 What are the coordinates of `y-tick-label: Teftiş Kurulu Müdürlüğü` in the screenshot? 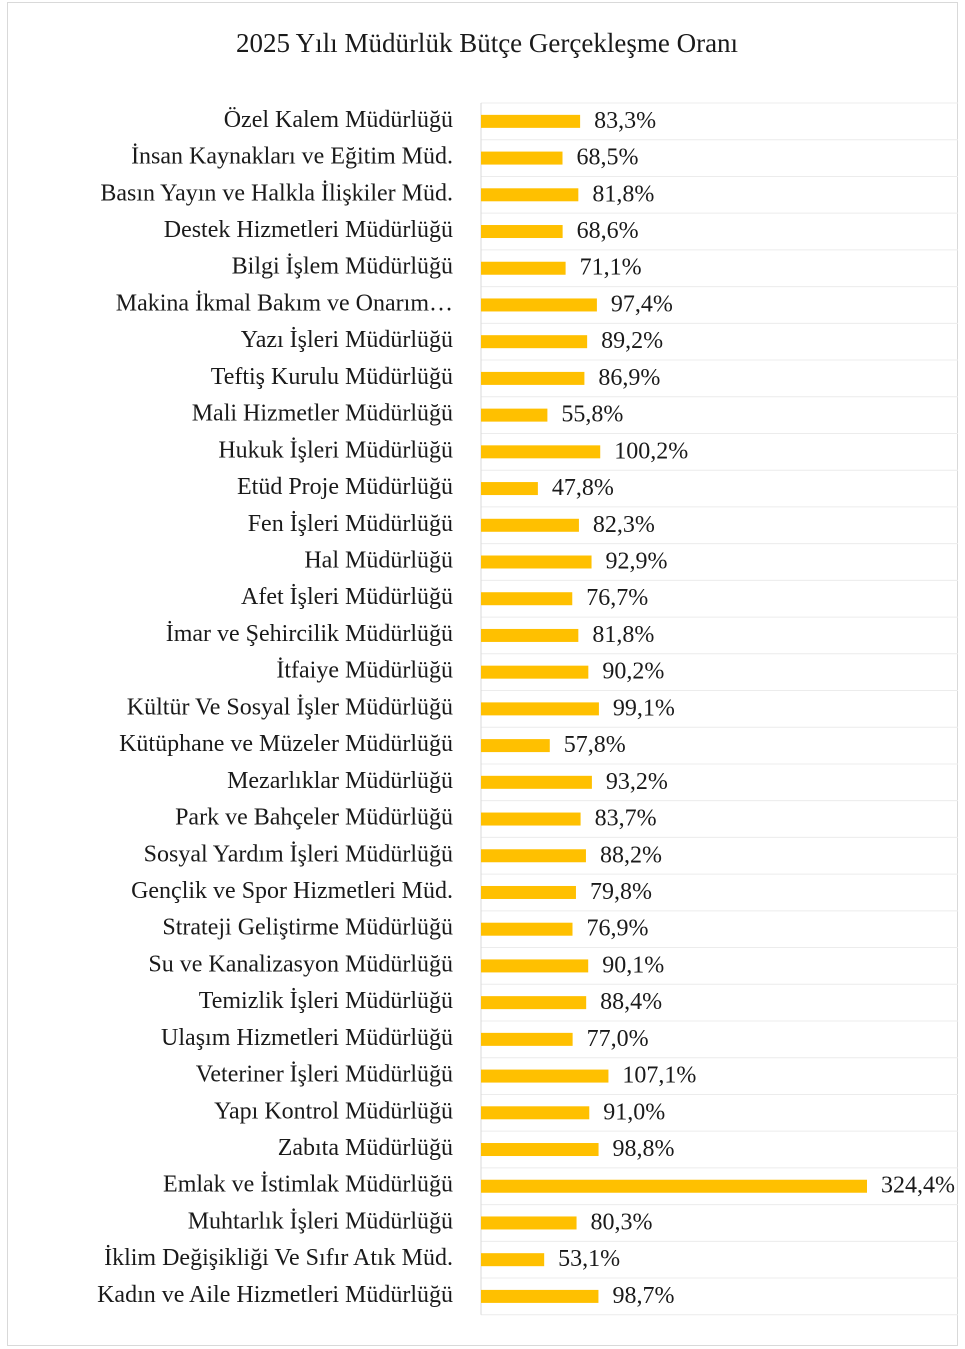 It's located at (332, 377).